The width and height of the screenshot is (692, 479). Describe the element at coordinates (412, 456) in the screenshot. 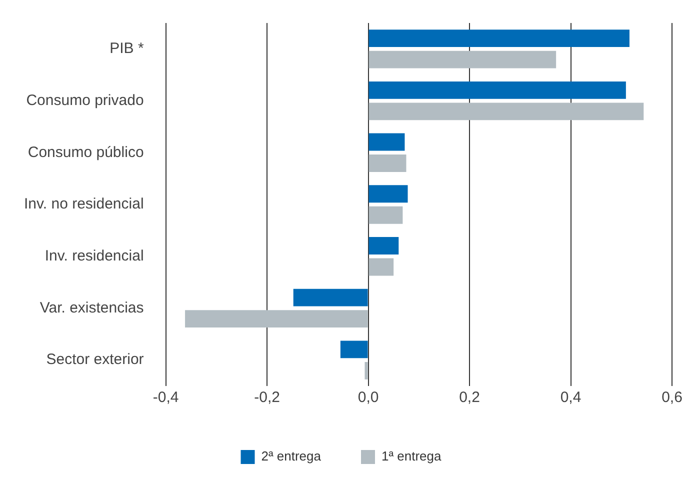

I see `legend-label: 1ª entrega` at that location.